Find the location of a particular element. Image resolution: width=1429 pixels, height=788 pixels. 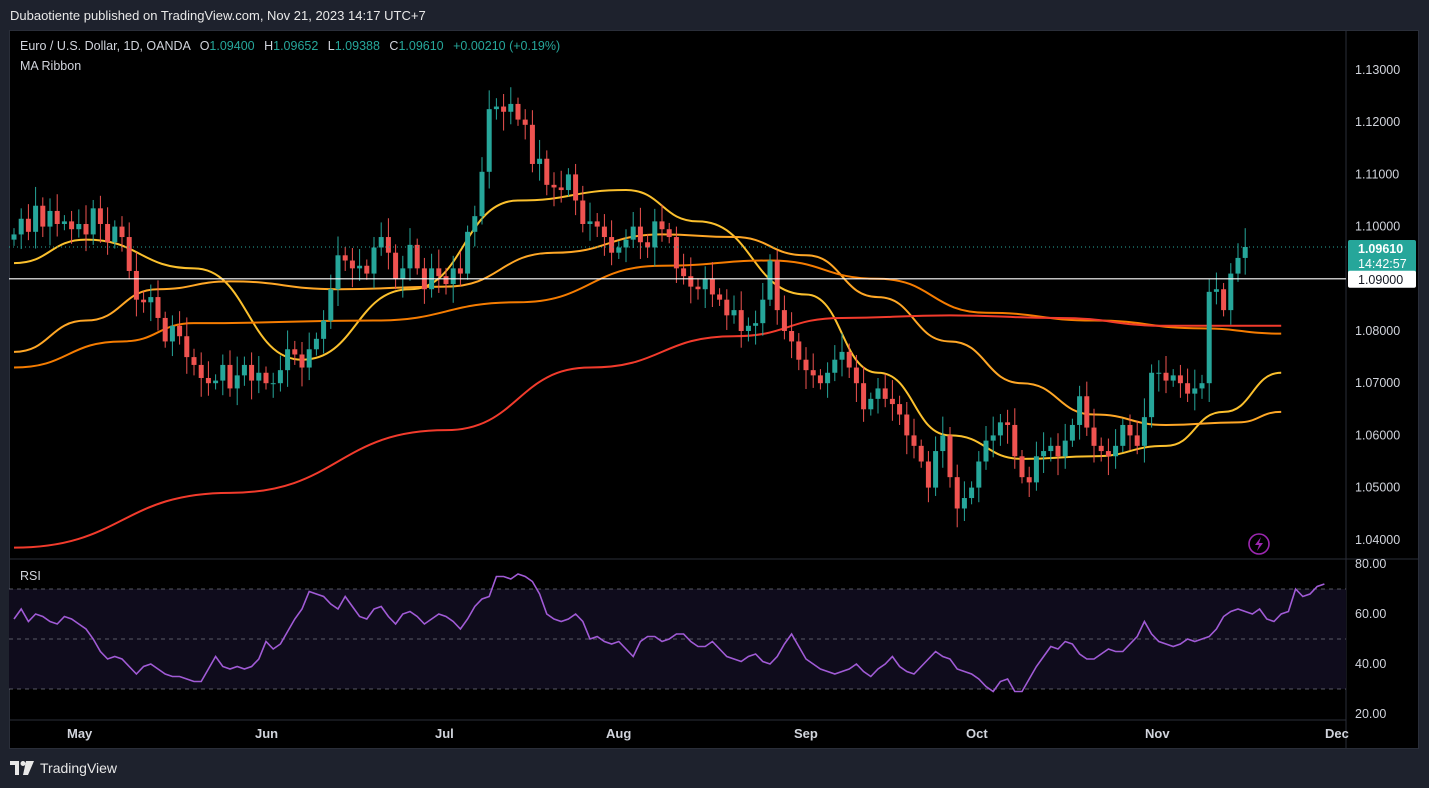

lightning-icon is located at coordinates (1259, 544).